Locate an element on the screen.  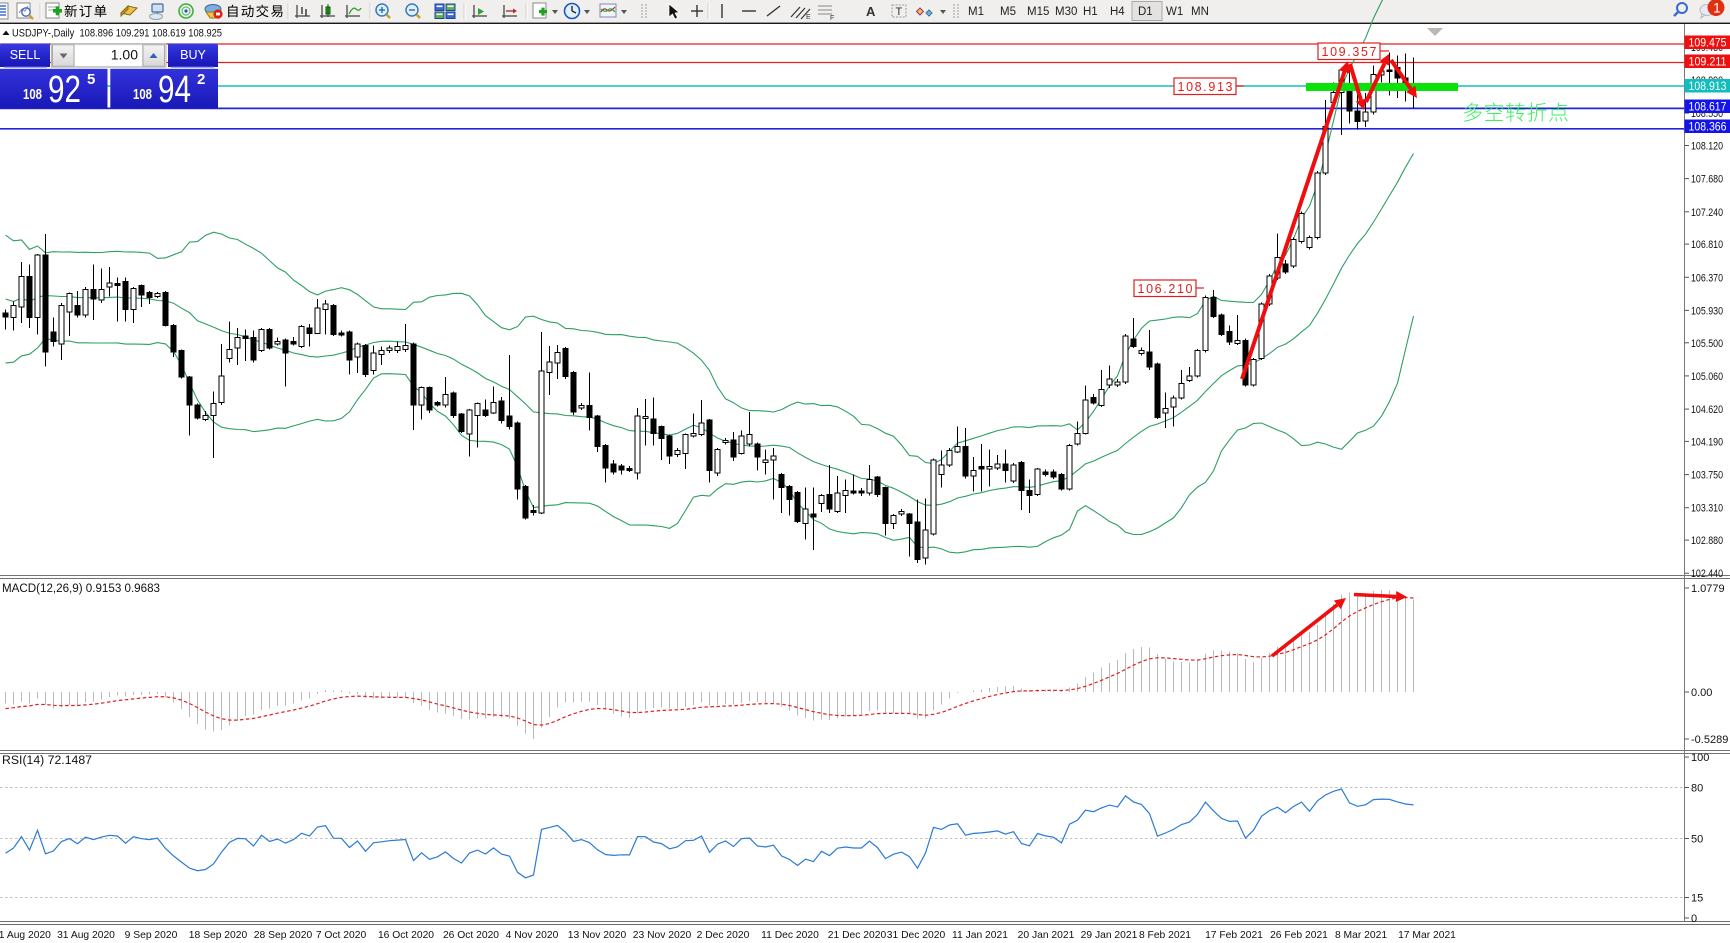
svg-text: 9 Sep 2020 is located at coordinates (151, 935).